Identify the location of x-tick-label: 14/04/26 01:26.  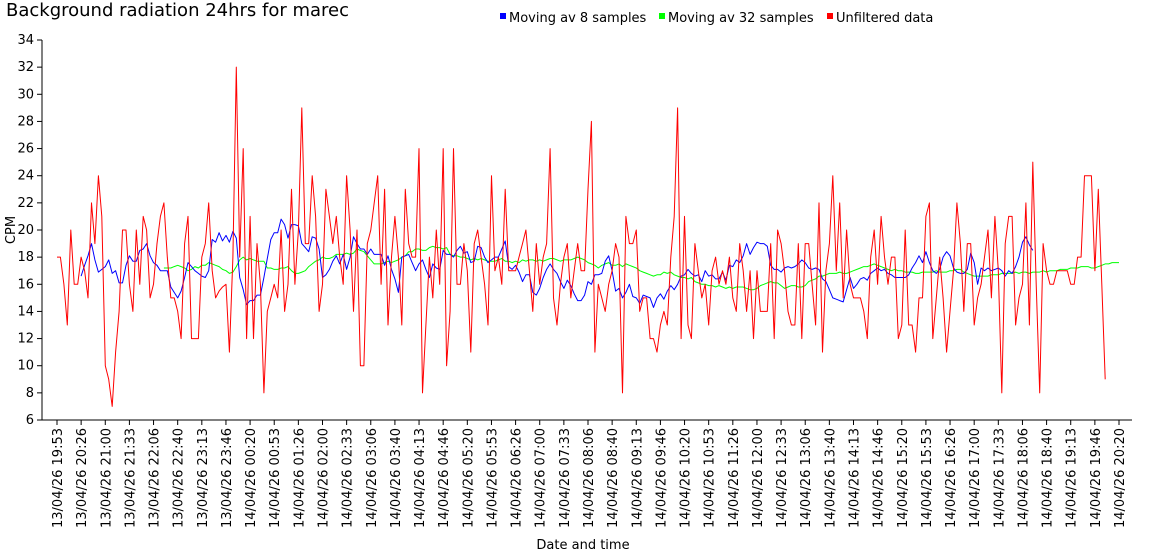
(299, 478).